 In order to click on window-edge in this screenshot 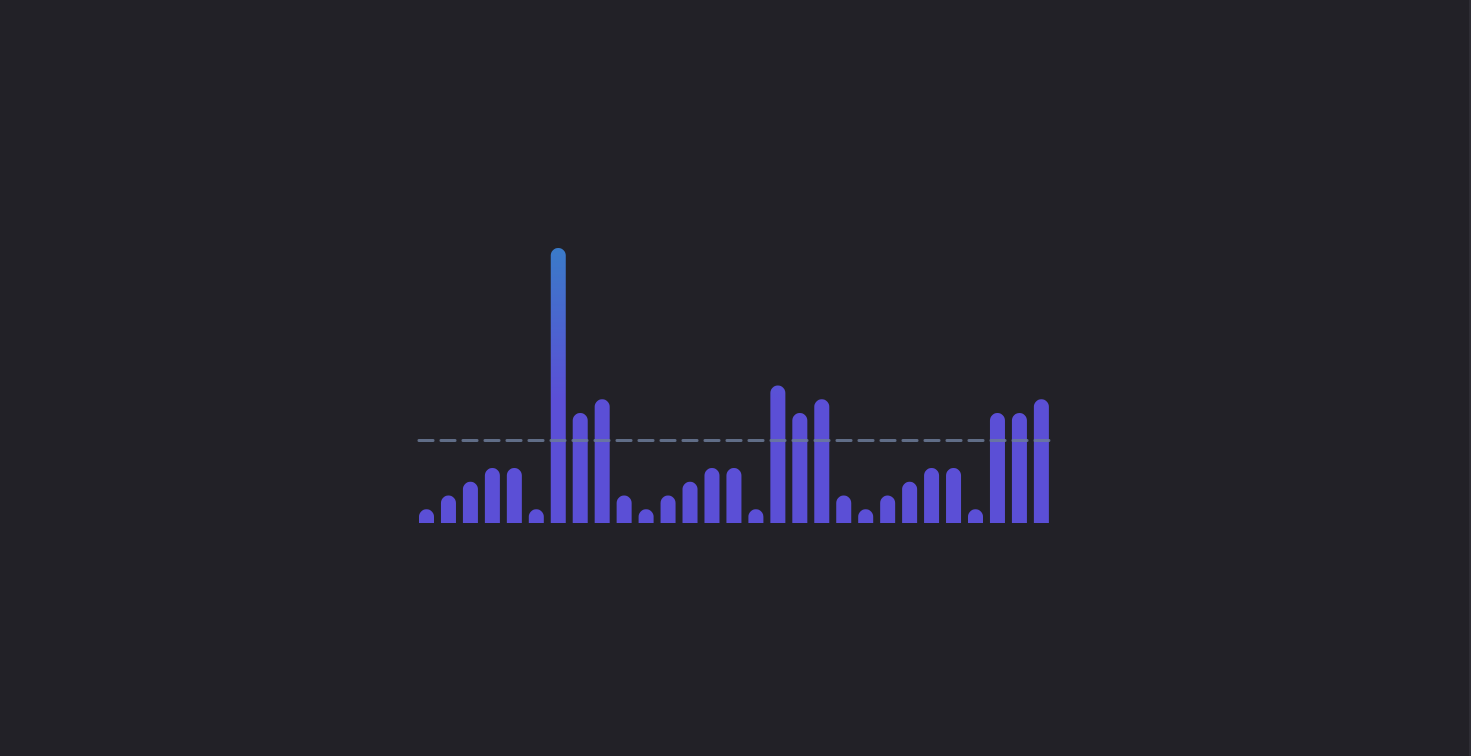, I will do `click(1470, 378)`.